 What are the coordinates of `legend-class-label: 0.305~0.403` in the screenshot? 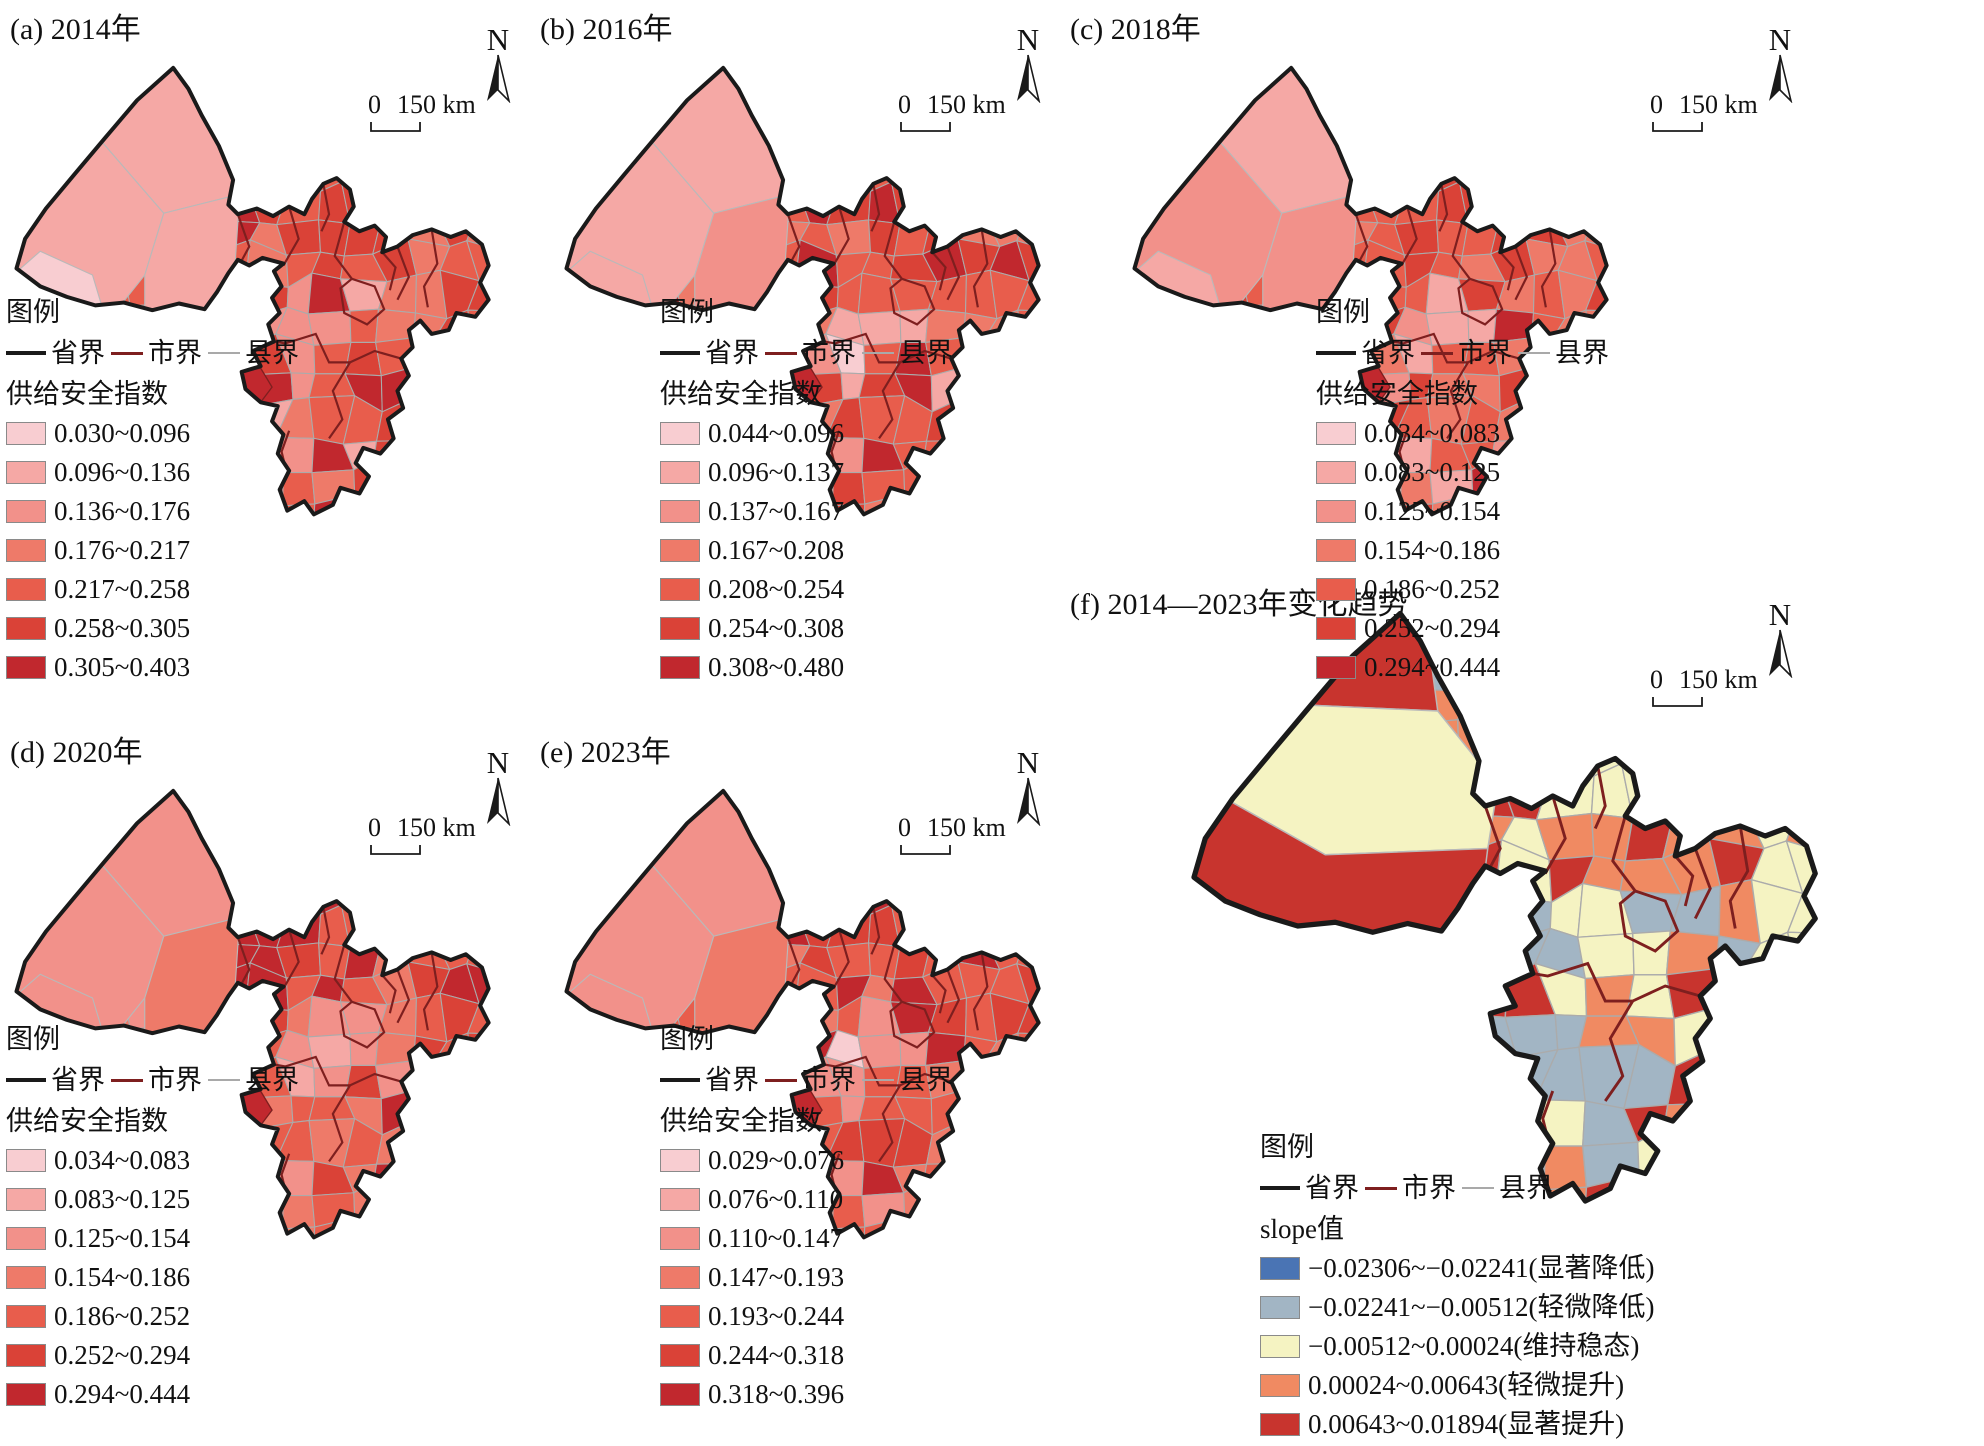 It's located at (122, 667).